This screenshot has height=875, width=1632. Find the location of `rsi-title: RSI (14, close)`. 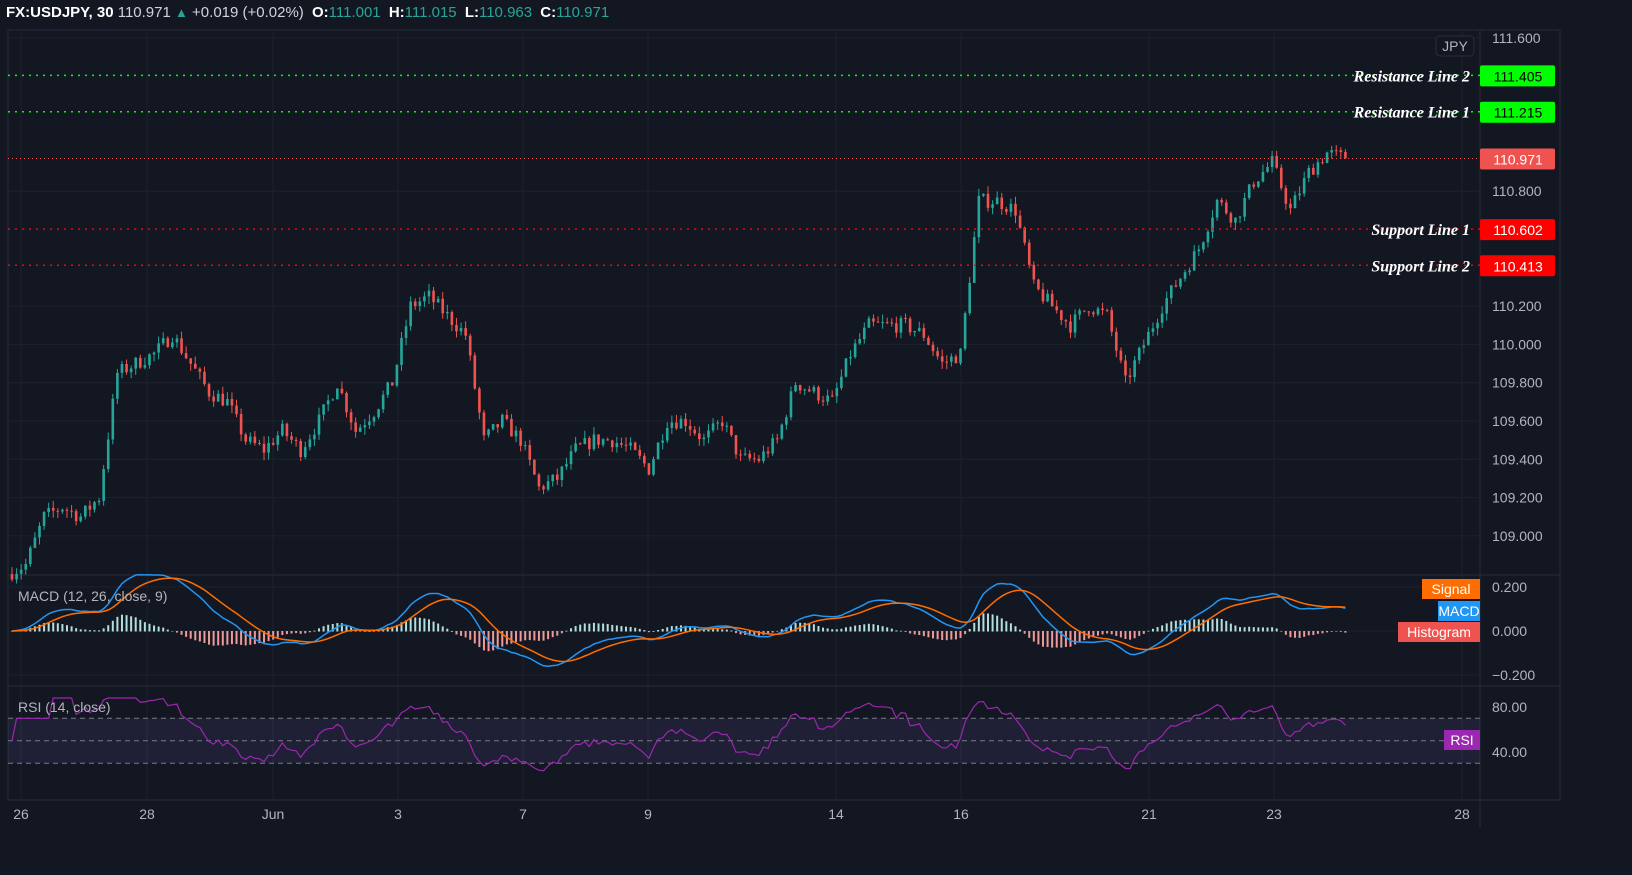

rsi-title: RSI (14, close) is located at coordinates (64, 707).